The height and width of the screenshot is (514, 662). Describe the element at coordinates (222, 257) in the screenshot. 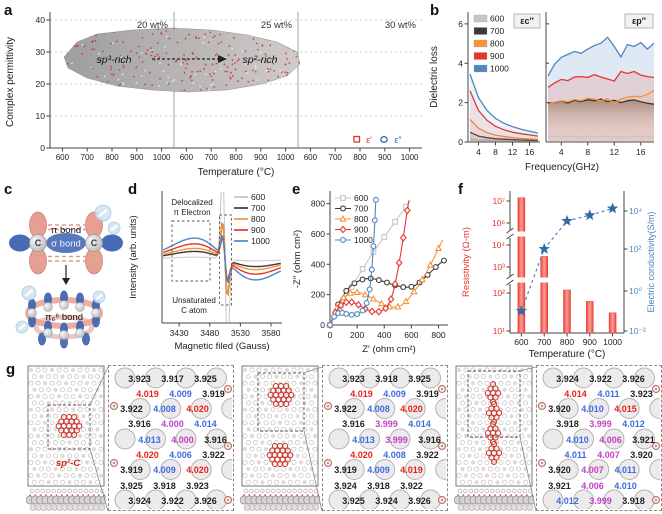

I see `epr-curves` at that location.